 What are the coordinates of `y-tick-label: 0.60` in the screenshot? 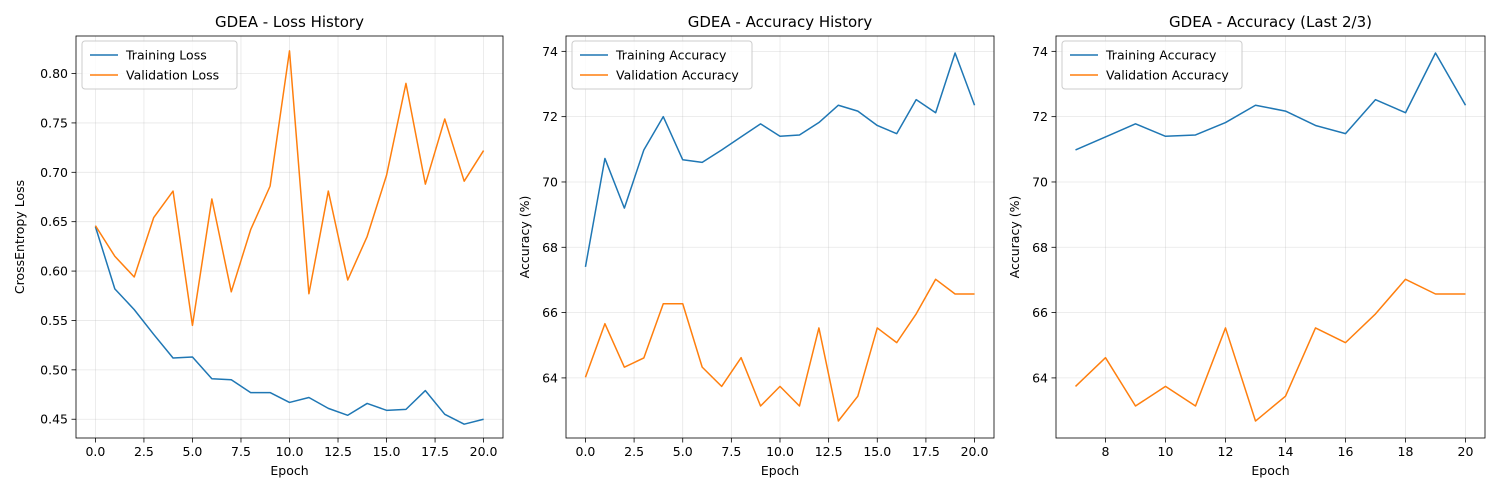 It's located at (54, 271).